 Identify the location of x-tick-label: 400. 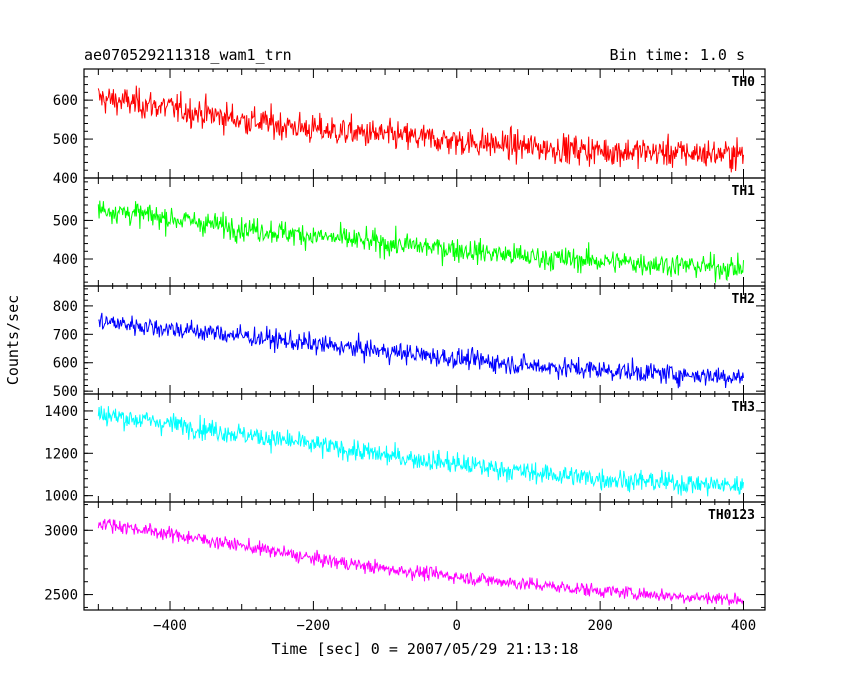
(743, 626).